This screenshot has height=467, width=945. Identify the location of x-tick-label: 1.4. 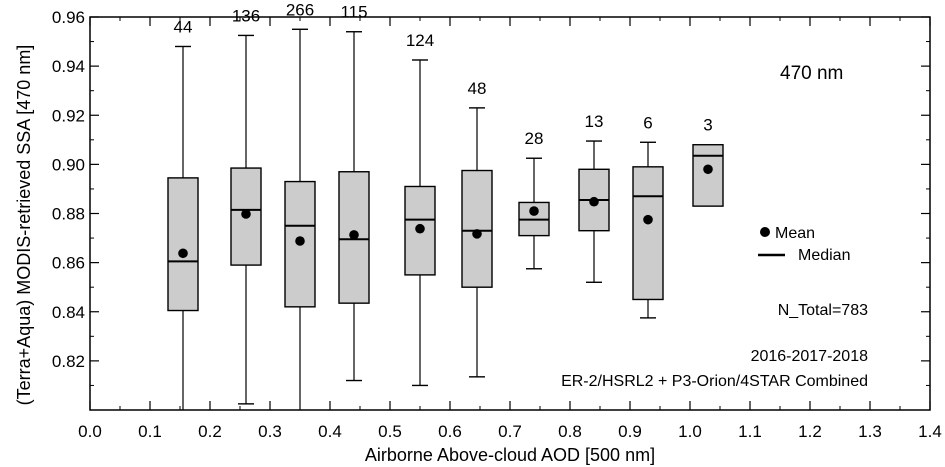
(930, 431).